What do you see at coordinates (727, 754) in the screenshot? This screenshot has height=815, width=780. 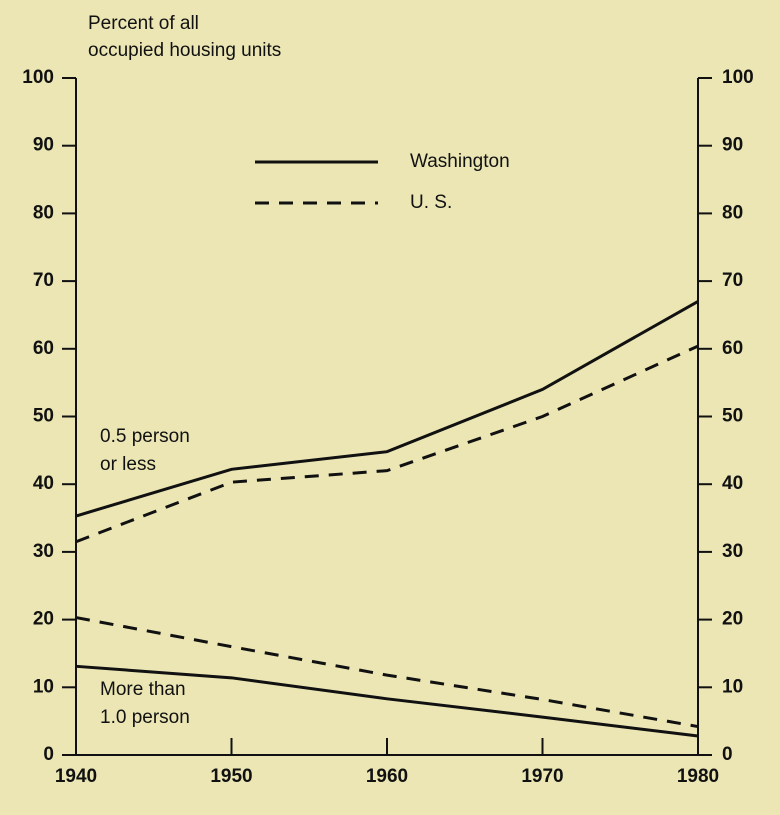 I see `y2-tick-label: 0` at bounding box center [727, 754].